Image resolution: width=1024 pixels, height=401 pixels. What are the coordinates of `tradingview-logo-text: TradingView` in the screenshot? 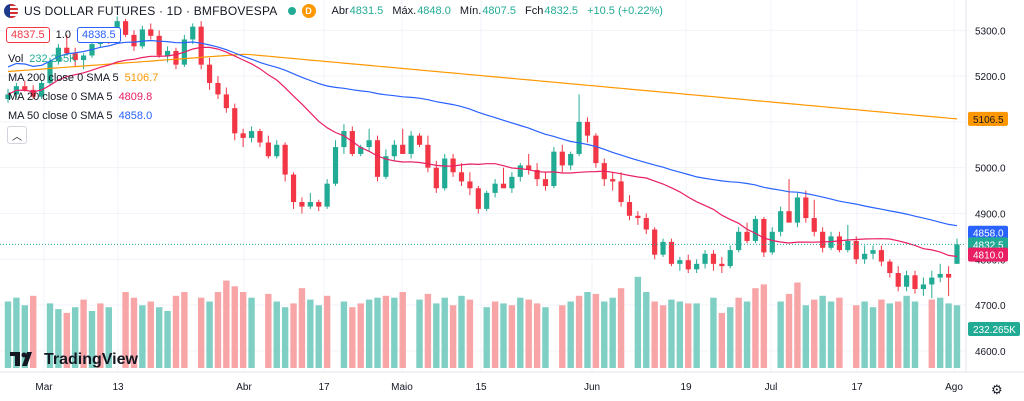 It's located at (91, 359).